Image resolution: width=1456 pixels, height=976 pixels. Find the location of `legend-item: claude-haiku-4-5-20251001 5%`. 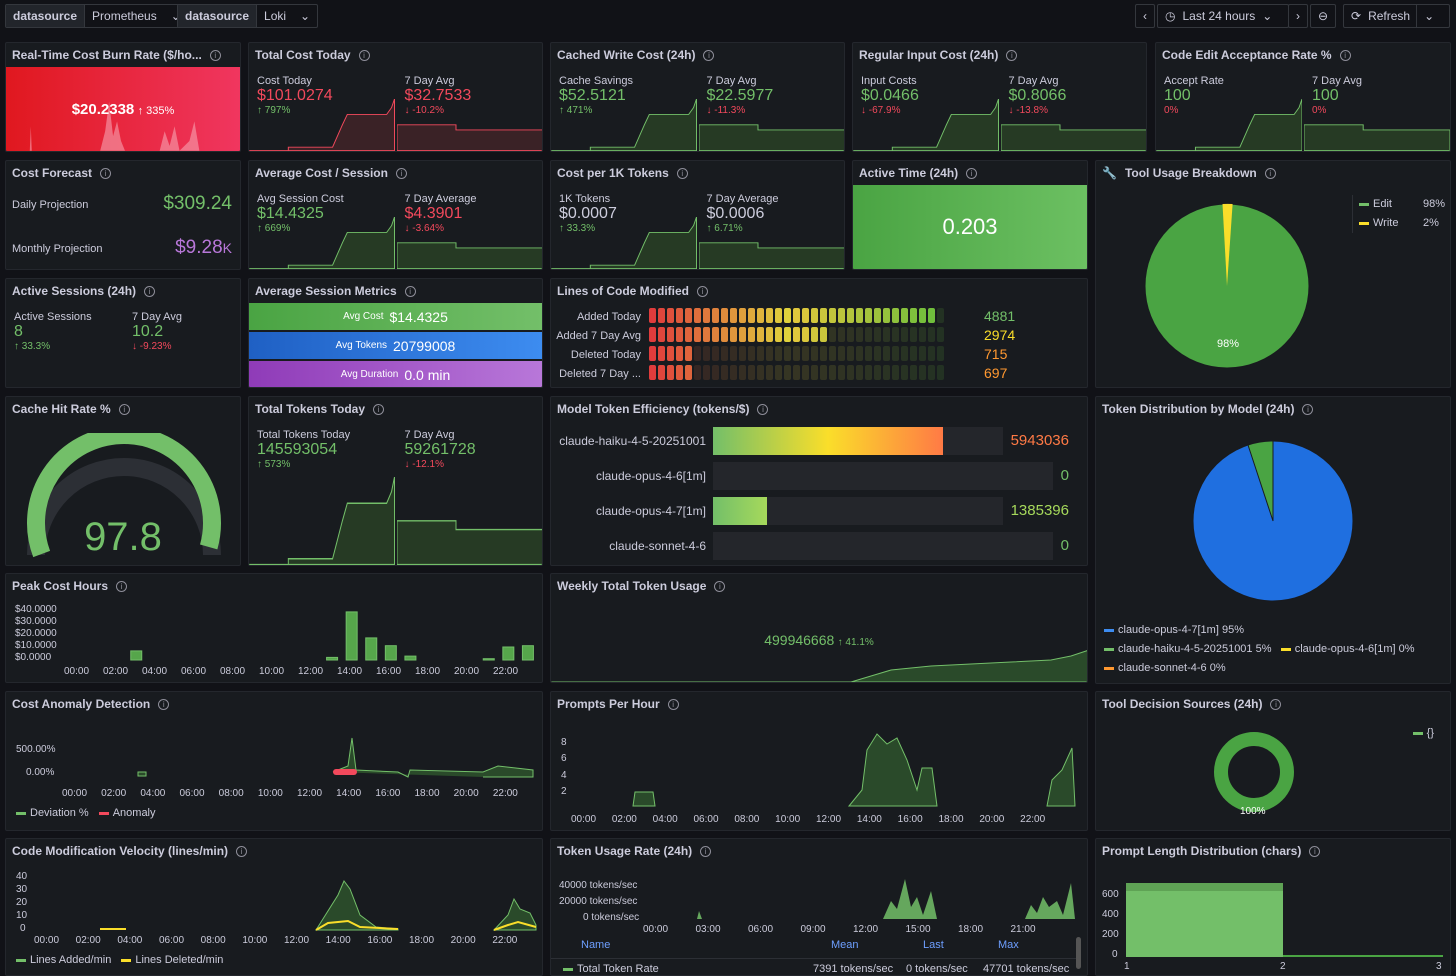

legend-item: claude-haiku-4-5-20251001 5% is located at coordinates (1188, 649).